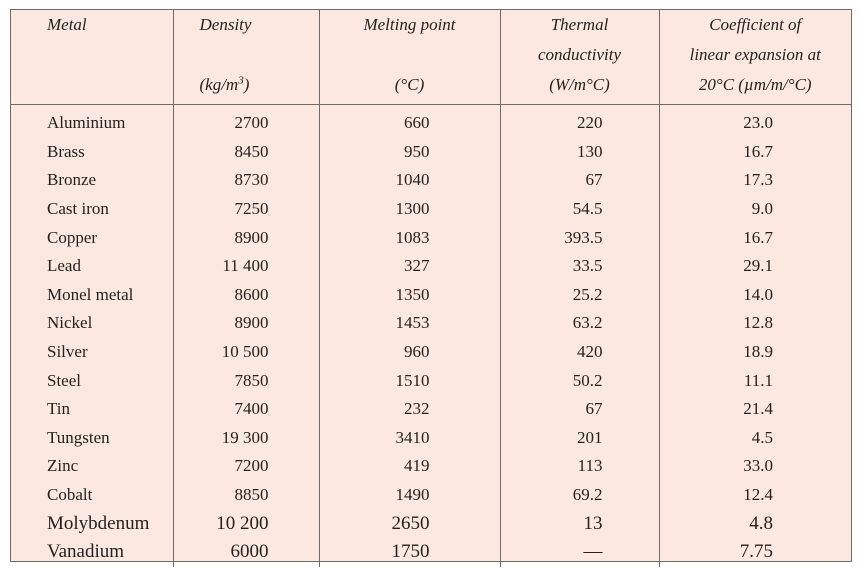 This screenshot has width=860, height=568. I want to click on melting-point-cell: 327, so click(409, 266).